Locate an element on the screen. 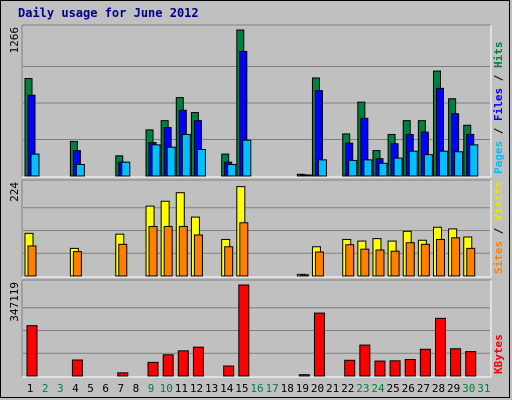  x-tick-label: 7 is located at coordinates (121, 388).